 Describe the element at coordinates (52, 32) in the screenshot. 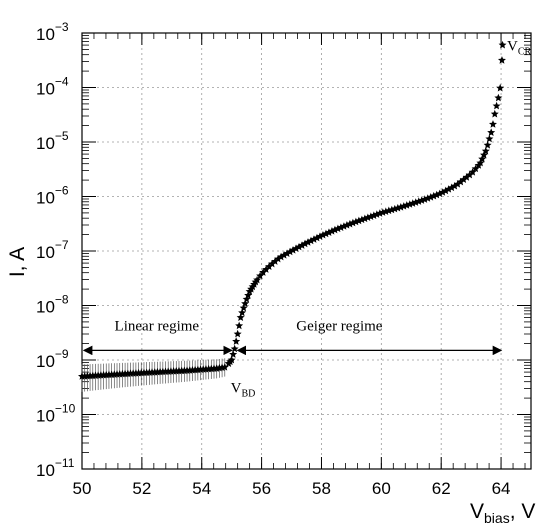

I see `y-tick-label: 10⁻³` at that location.